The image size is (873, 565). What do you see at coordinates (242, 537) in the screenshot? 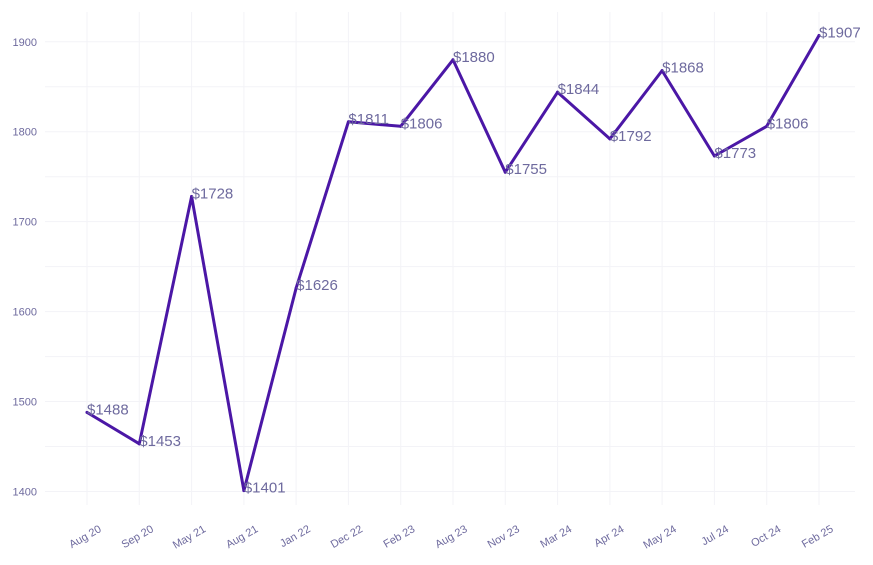
I see `x-tick-label: Aug 21` at bounding box center [242, 537].